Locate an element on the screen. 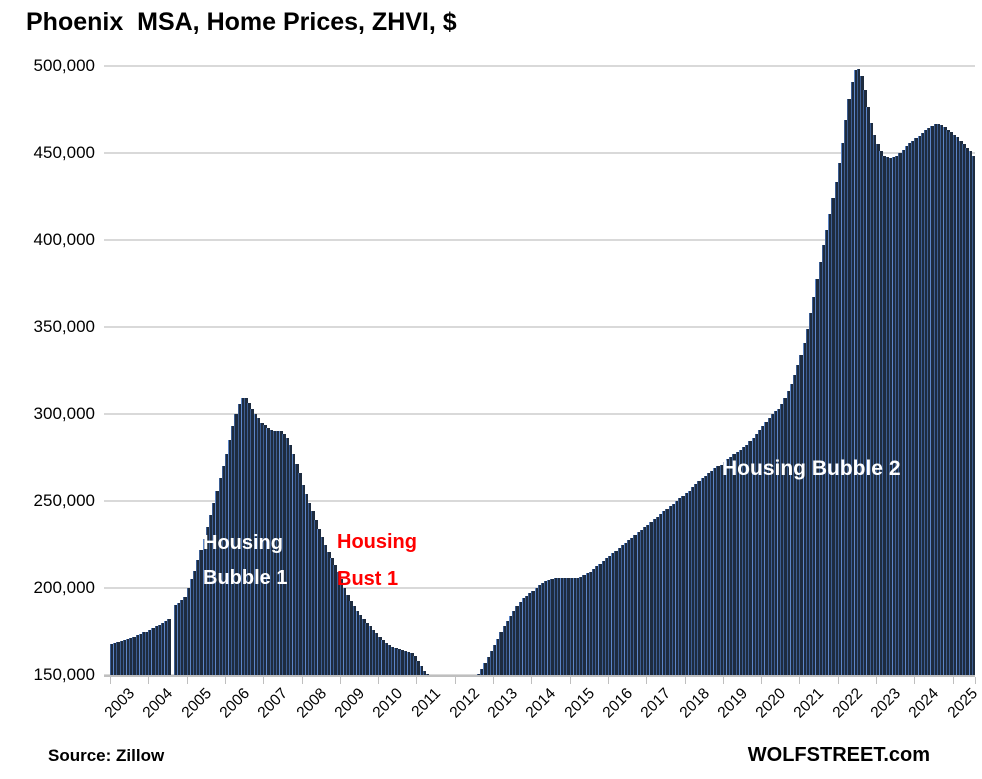 The width and height of the screenshot is (982, 779). x-tick-label-2014: 2014 is located at coordinates (541, 703).